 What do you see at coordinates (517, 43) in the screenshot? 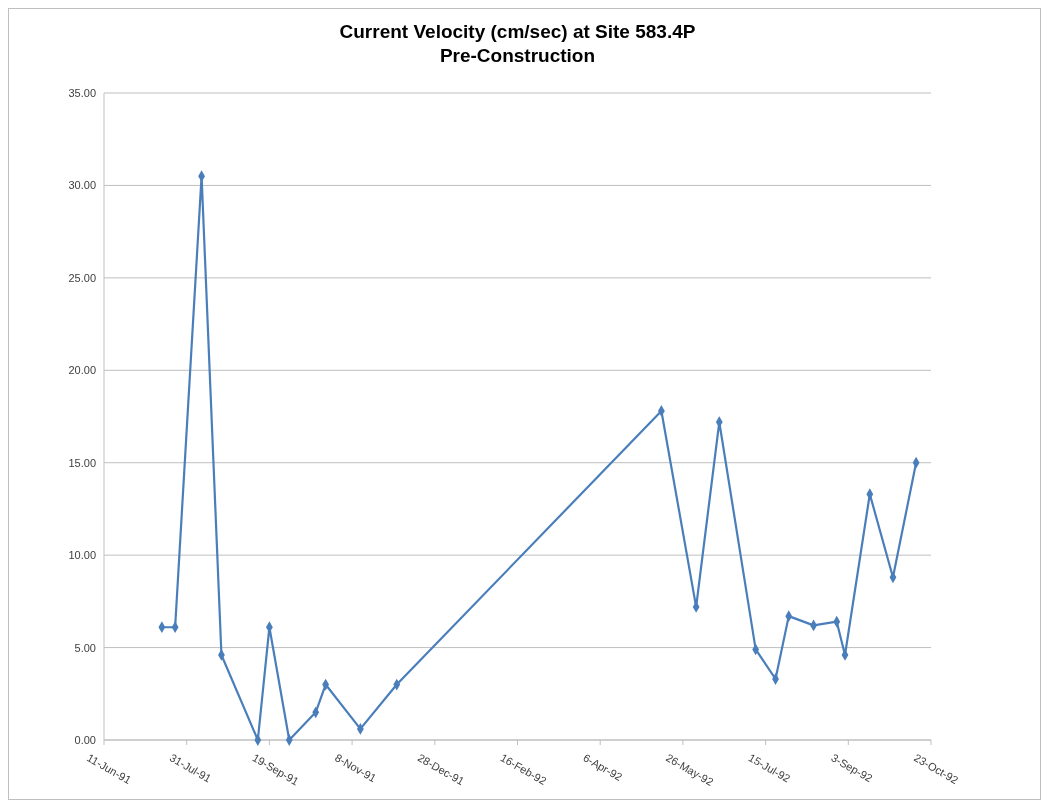
I see `chart-title: Current Velocity (cm/sec) at Site 583.4P Pre-Construction` at bounding box center [517, 43].